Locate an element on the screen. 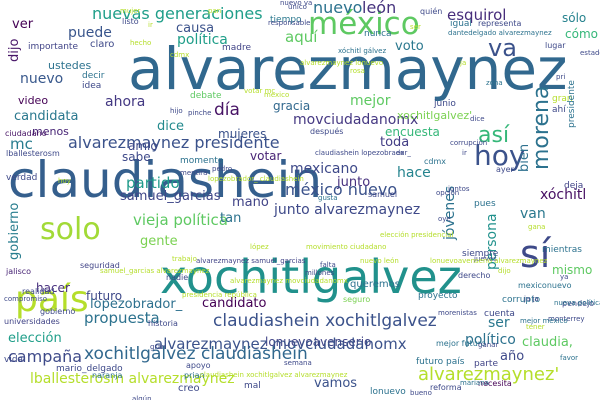 The height and width of the screenshot is (400, 600). word: cdmx is located at coordinates (435, 161).